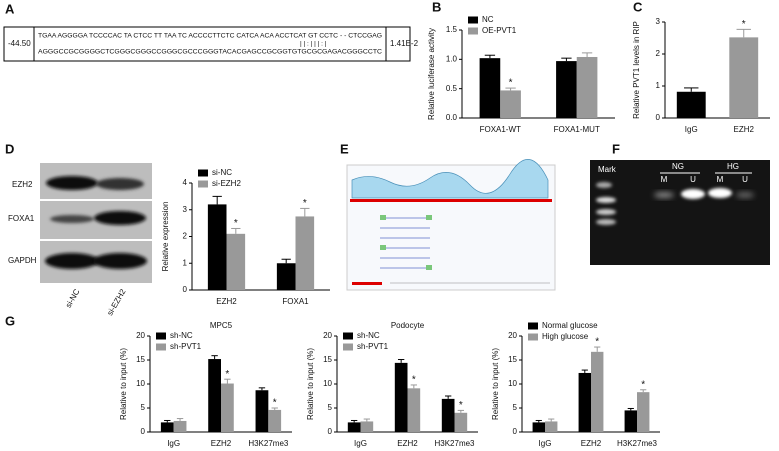 The image size is (779, 451). I want to click on p-value: 1.41E-2, so click(404, 43).